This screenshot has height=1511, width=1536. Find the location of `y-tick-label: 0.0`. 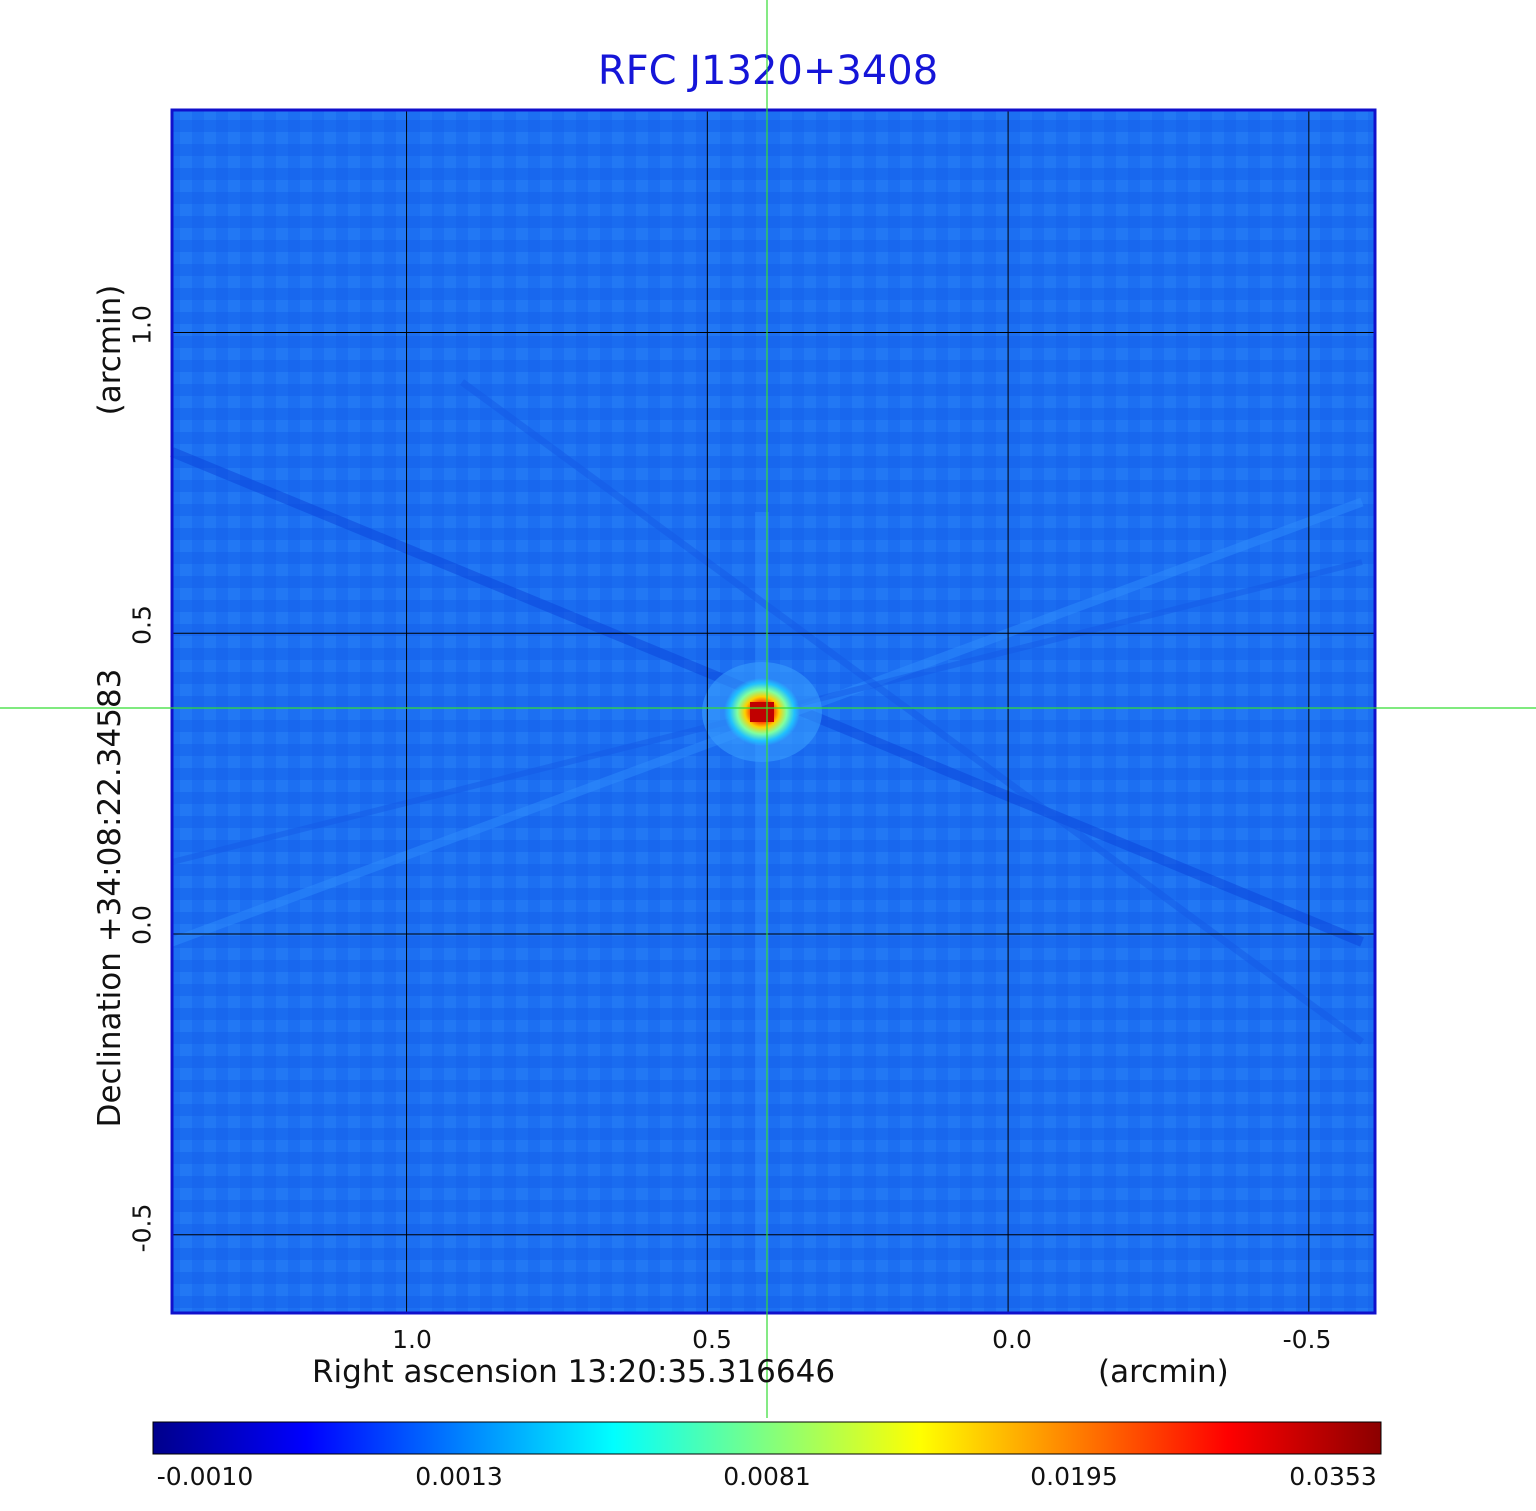

y-tick-label: 0.0 is located at coordinates (142, 925).